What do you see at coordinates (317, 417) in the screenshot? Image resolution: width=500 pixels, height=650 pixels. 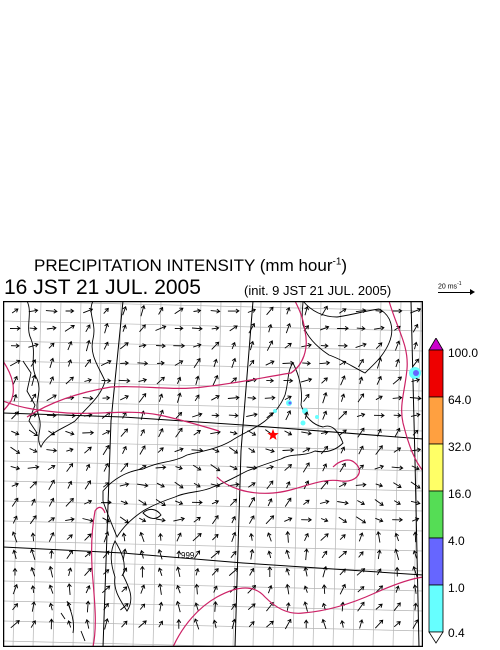 I see `precip-patch` at bounding box center [317, 417].